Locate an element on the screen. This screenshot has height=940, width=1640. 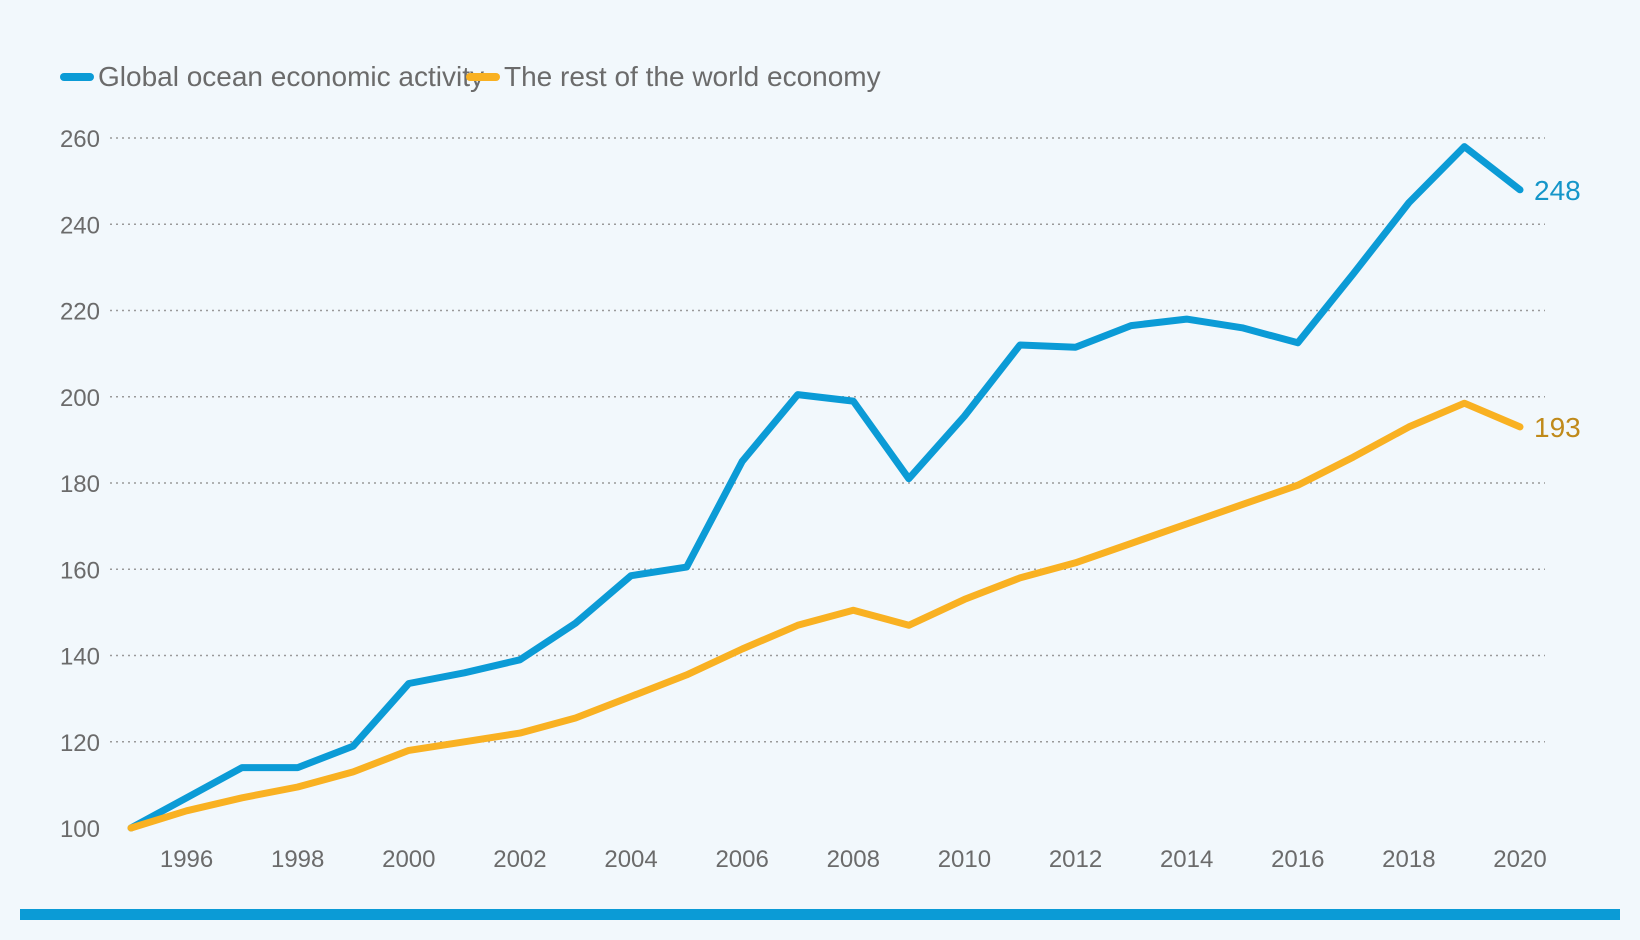
x-tick-label: 2004 is located at coordinates (630, 859).